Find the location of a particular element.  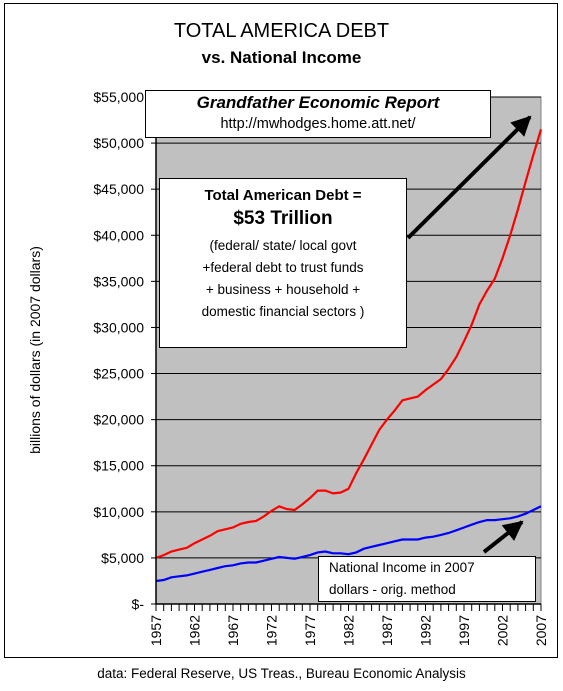

report-url: http://mwhodges.home.att.net/ is located at coordinates (318, 124).